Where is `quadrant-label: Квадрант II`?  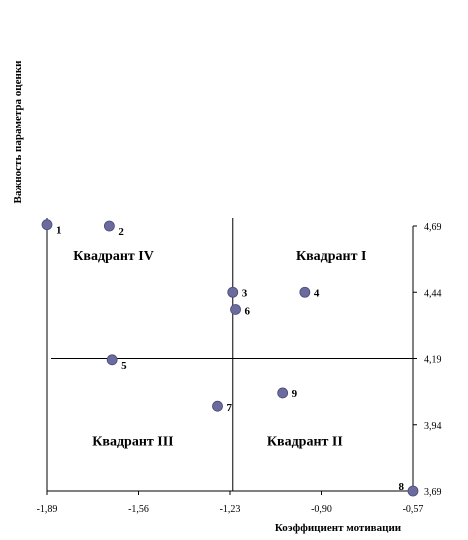
quadrant-label: Квадрант II is located at coordinates (305, 442).